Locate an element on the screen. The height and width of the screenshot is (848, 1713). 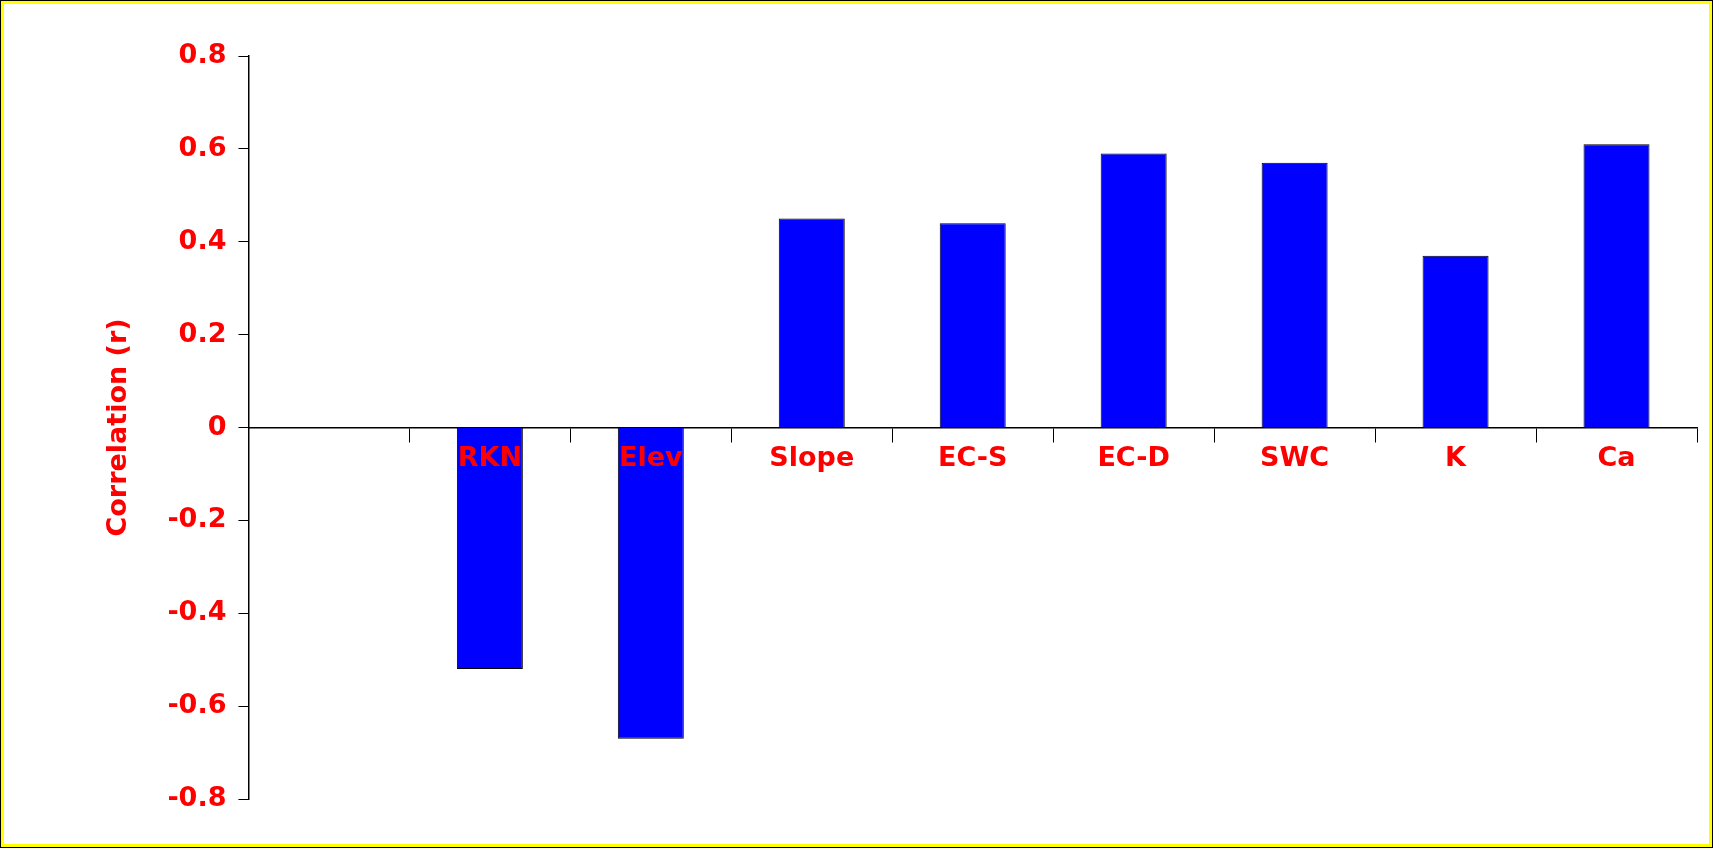
x-tick-label: EC-D is located at coordinates (1133, 457).